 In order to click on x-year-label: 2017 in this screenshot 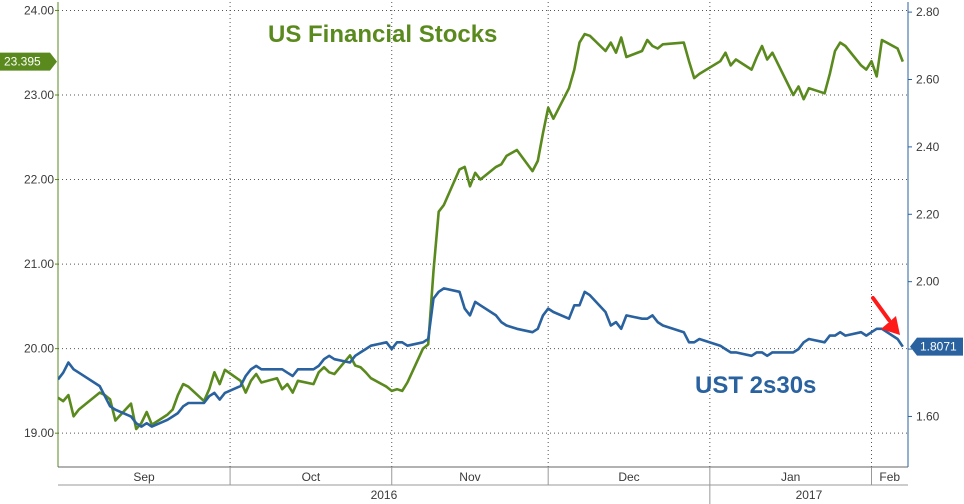, I will do `click(809, 495)`.